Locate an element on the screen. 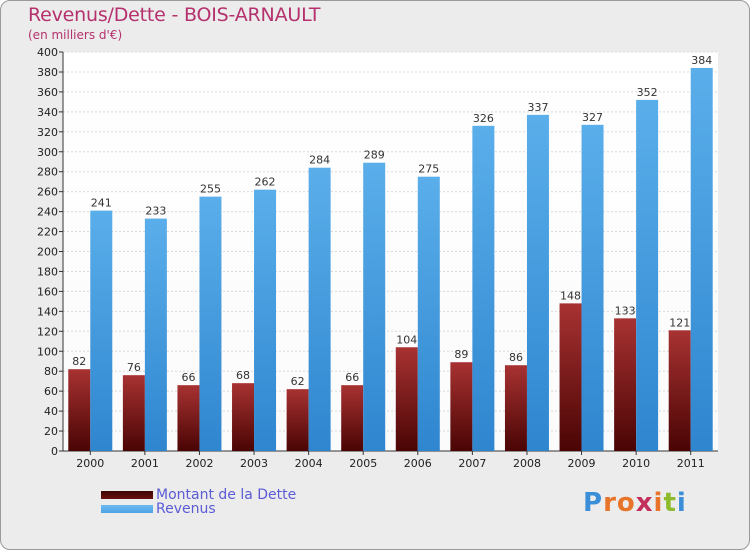 The height and width of the screenshot is (550, 750). x-tick-label: 2009 is located at coordinates (582, 463).